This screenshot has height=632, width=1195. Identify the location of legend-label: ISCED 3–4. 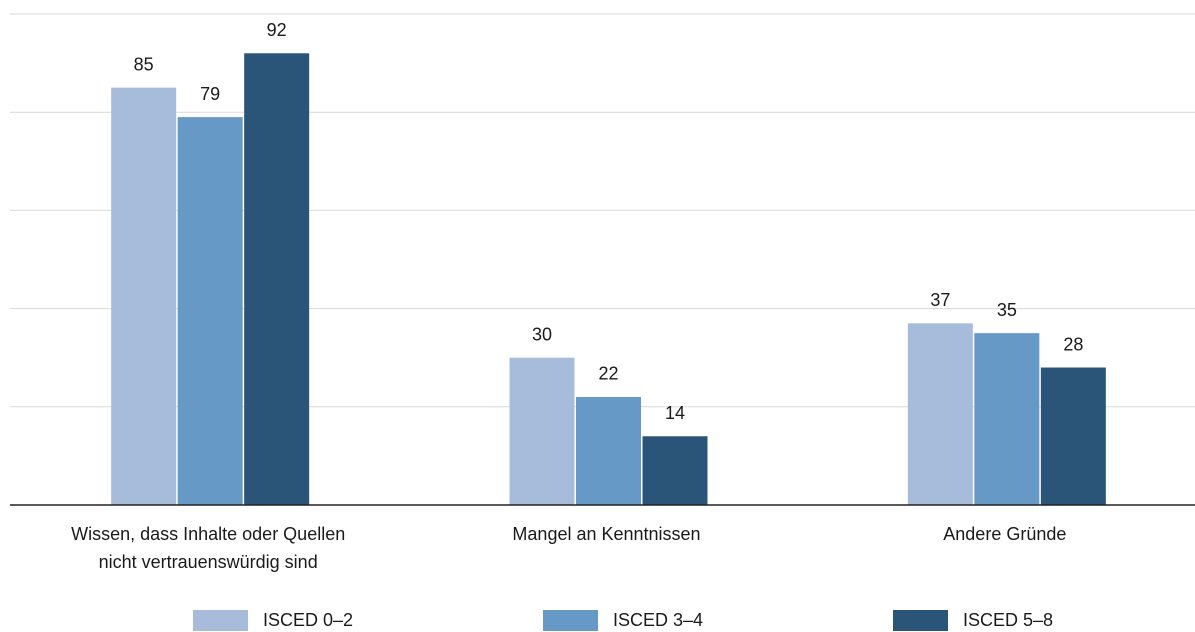
(658, 620).